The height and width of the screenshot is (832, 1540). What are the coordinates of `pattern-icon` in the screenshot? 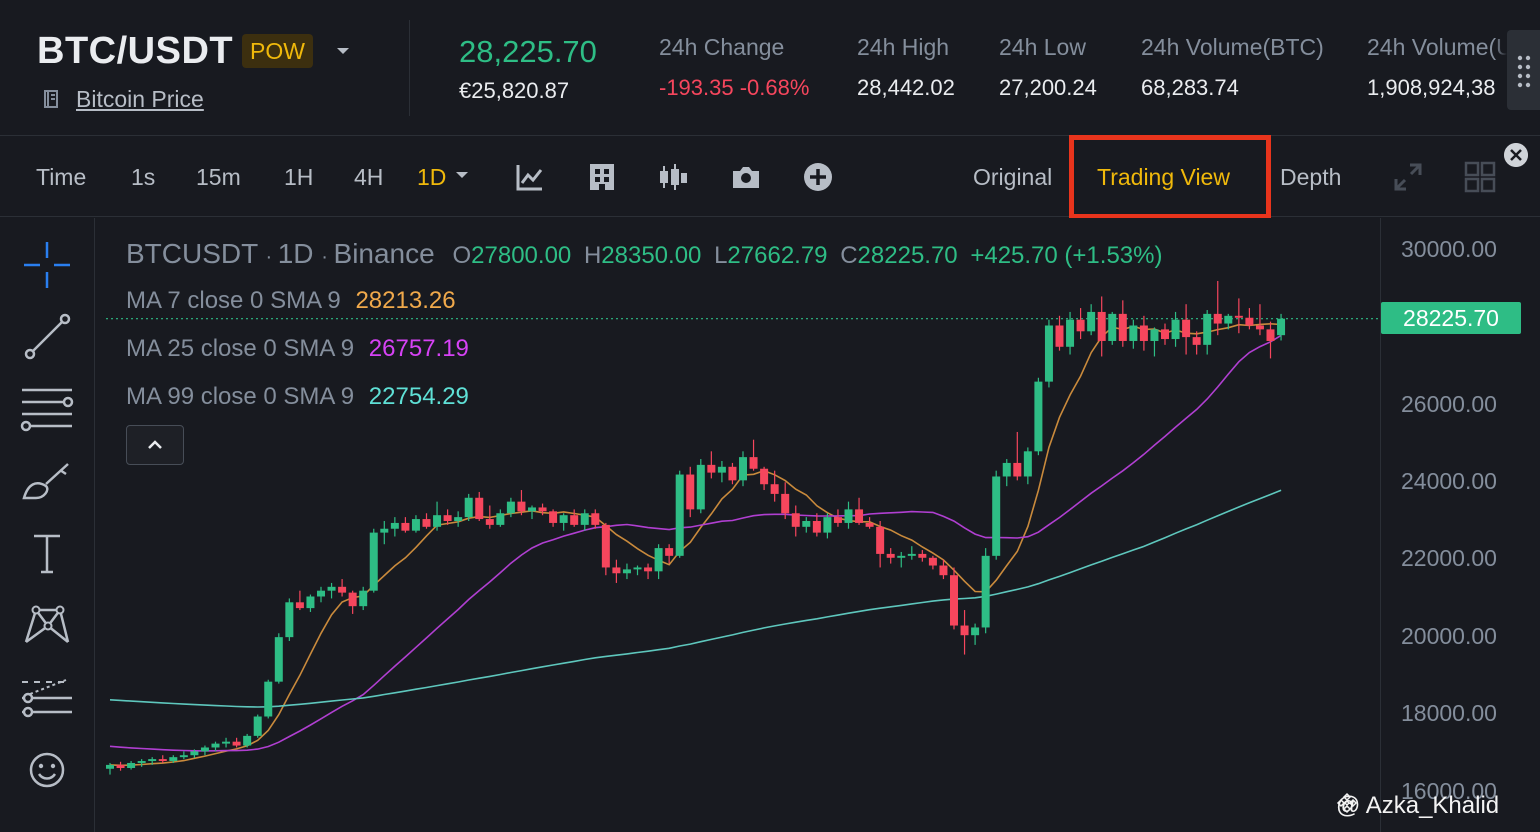 It's located at (47, 625).